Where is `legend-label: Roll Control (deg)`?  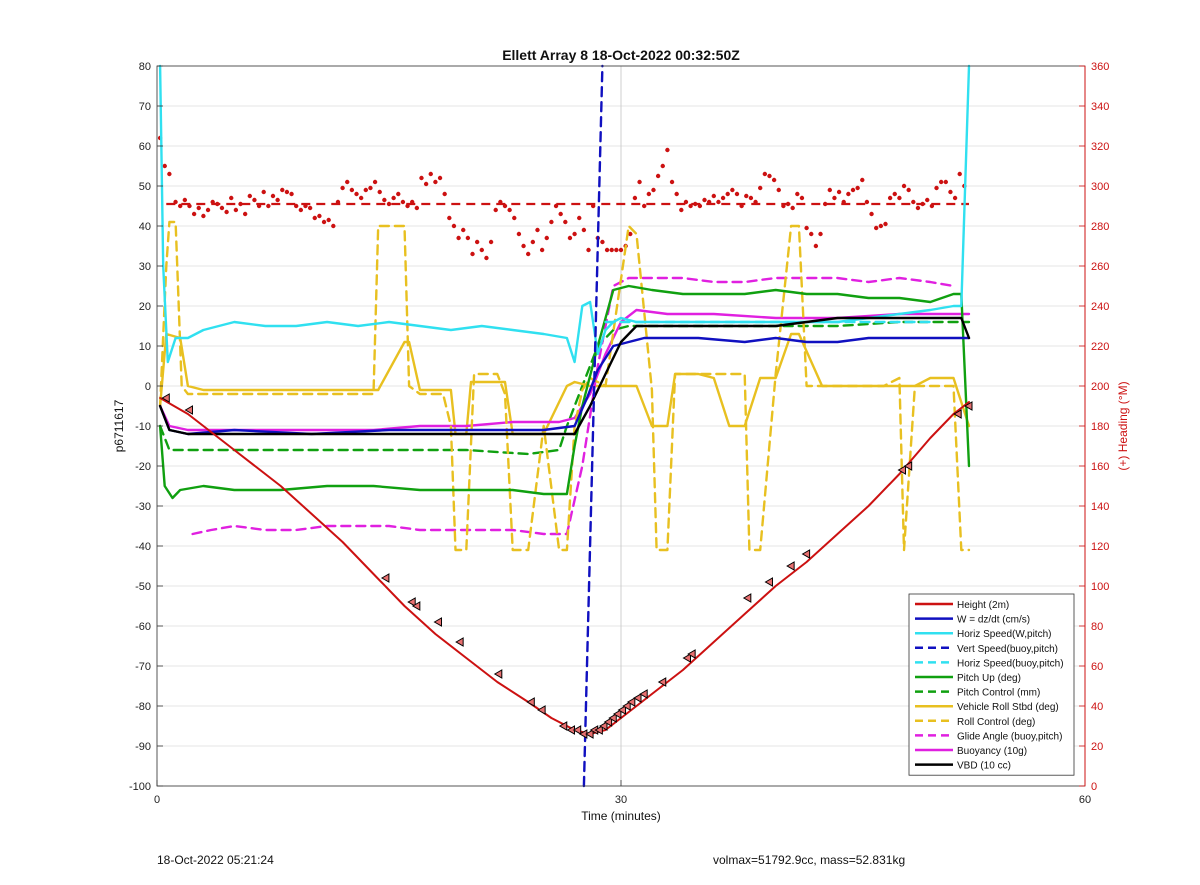
legend-label: Roll Control (deg) is located at coordinates (996, 722).